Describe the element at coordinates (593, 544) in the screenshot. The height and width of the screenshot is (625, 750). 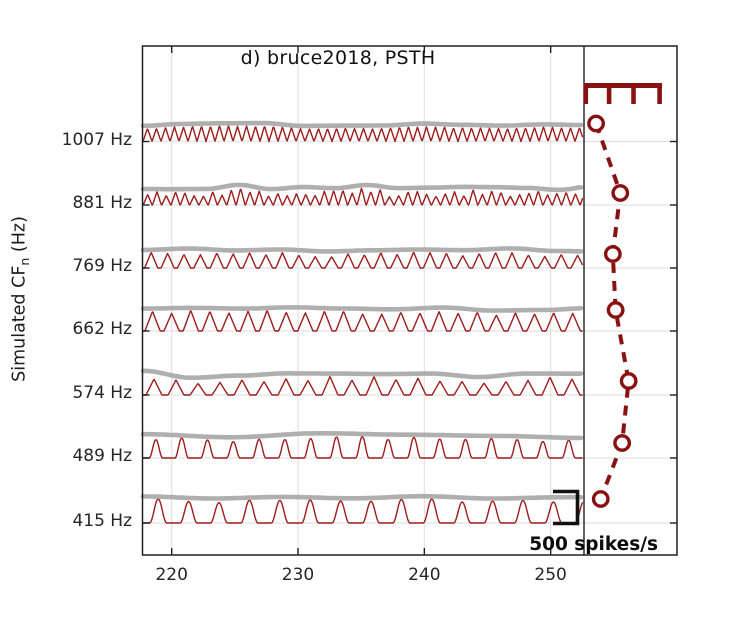
I see `scale-bar-label: 500 spikes/s` at that location.